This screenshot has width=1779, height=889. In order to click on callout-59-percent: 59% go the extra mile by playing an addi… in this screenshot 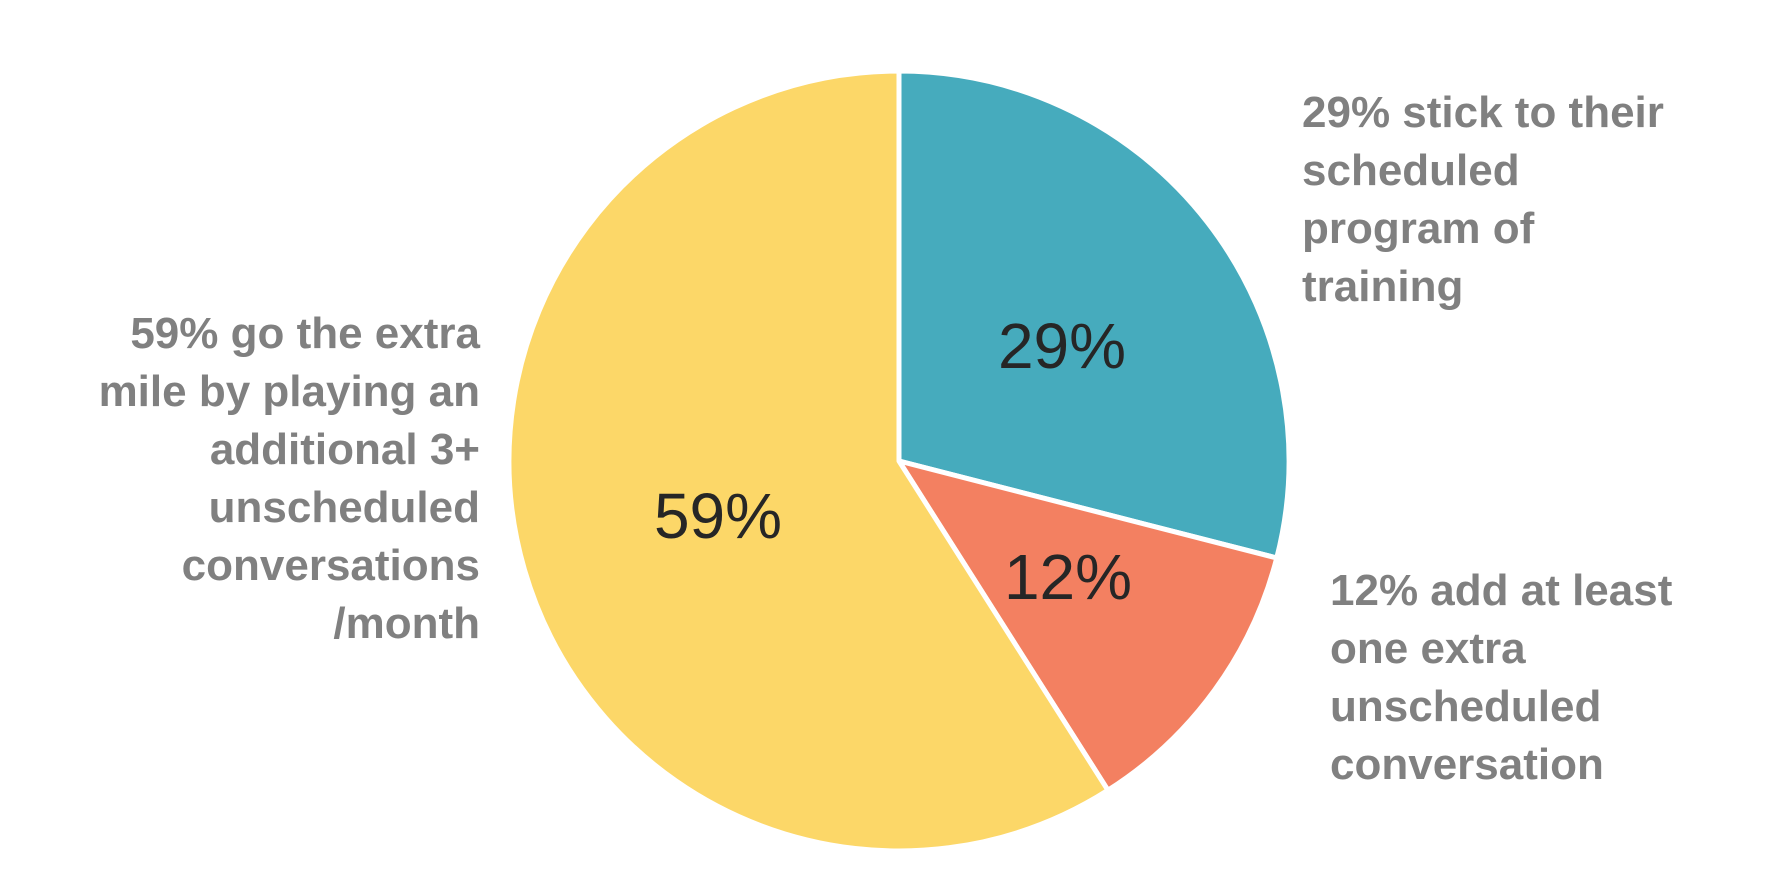, I will do `click(289, 478)`.